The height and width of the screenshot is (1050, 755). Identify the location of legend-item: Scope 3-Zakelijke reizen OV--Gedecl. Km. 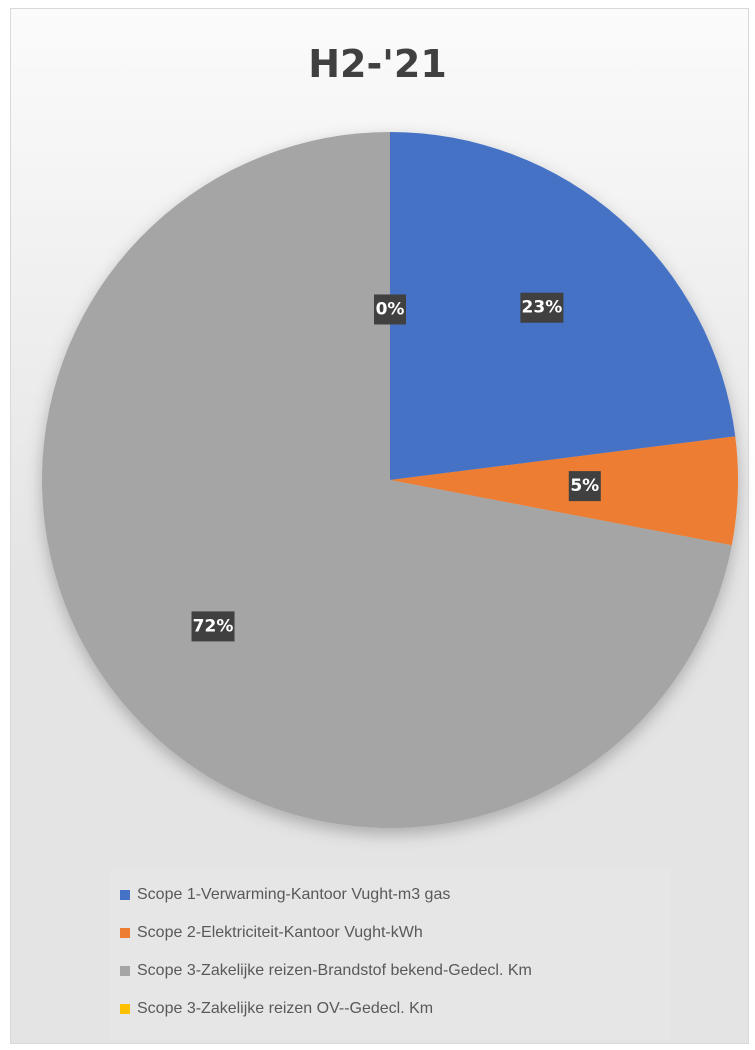
(390, 1009).